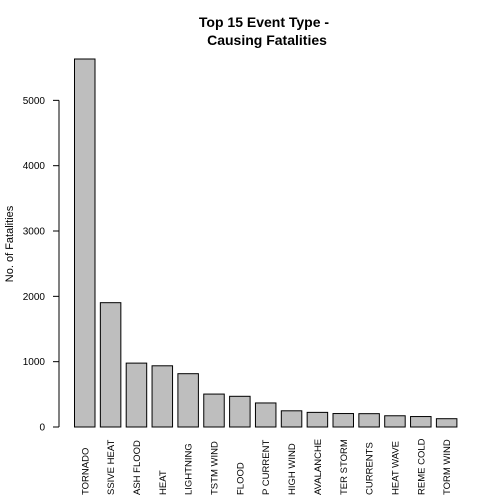 The height and width of the screenshot is (504, 504). I want to click on x-tick-label-1: SSIVE HEAT, so click(111, 467).